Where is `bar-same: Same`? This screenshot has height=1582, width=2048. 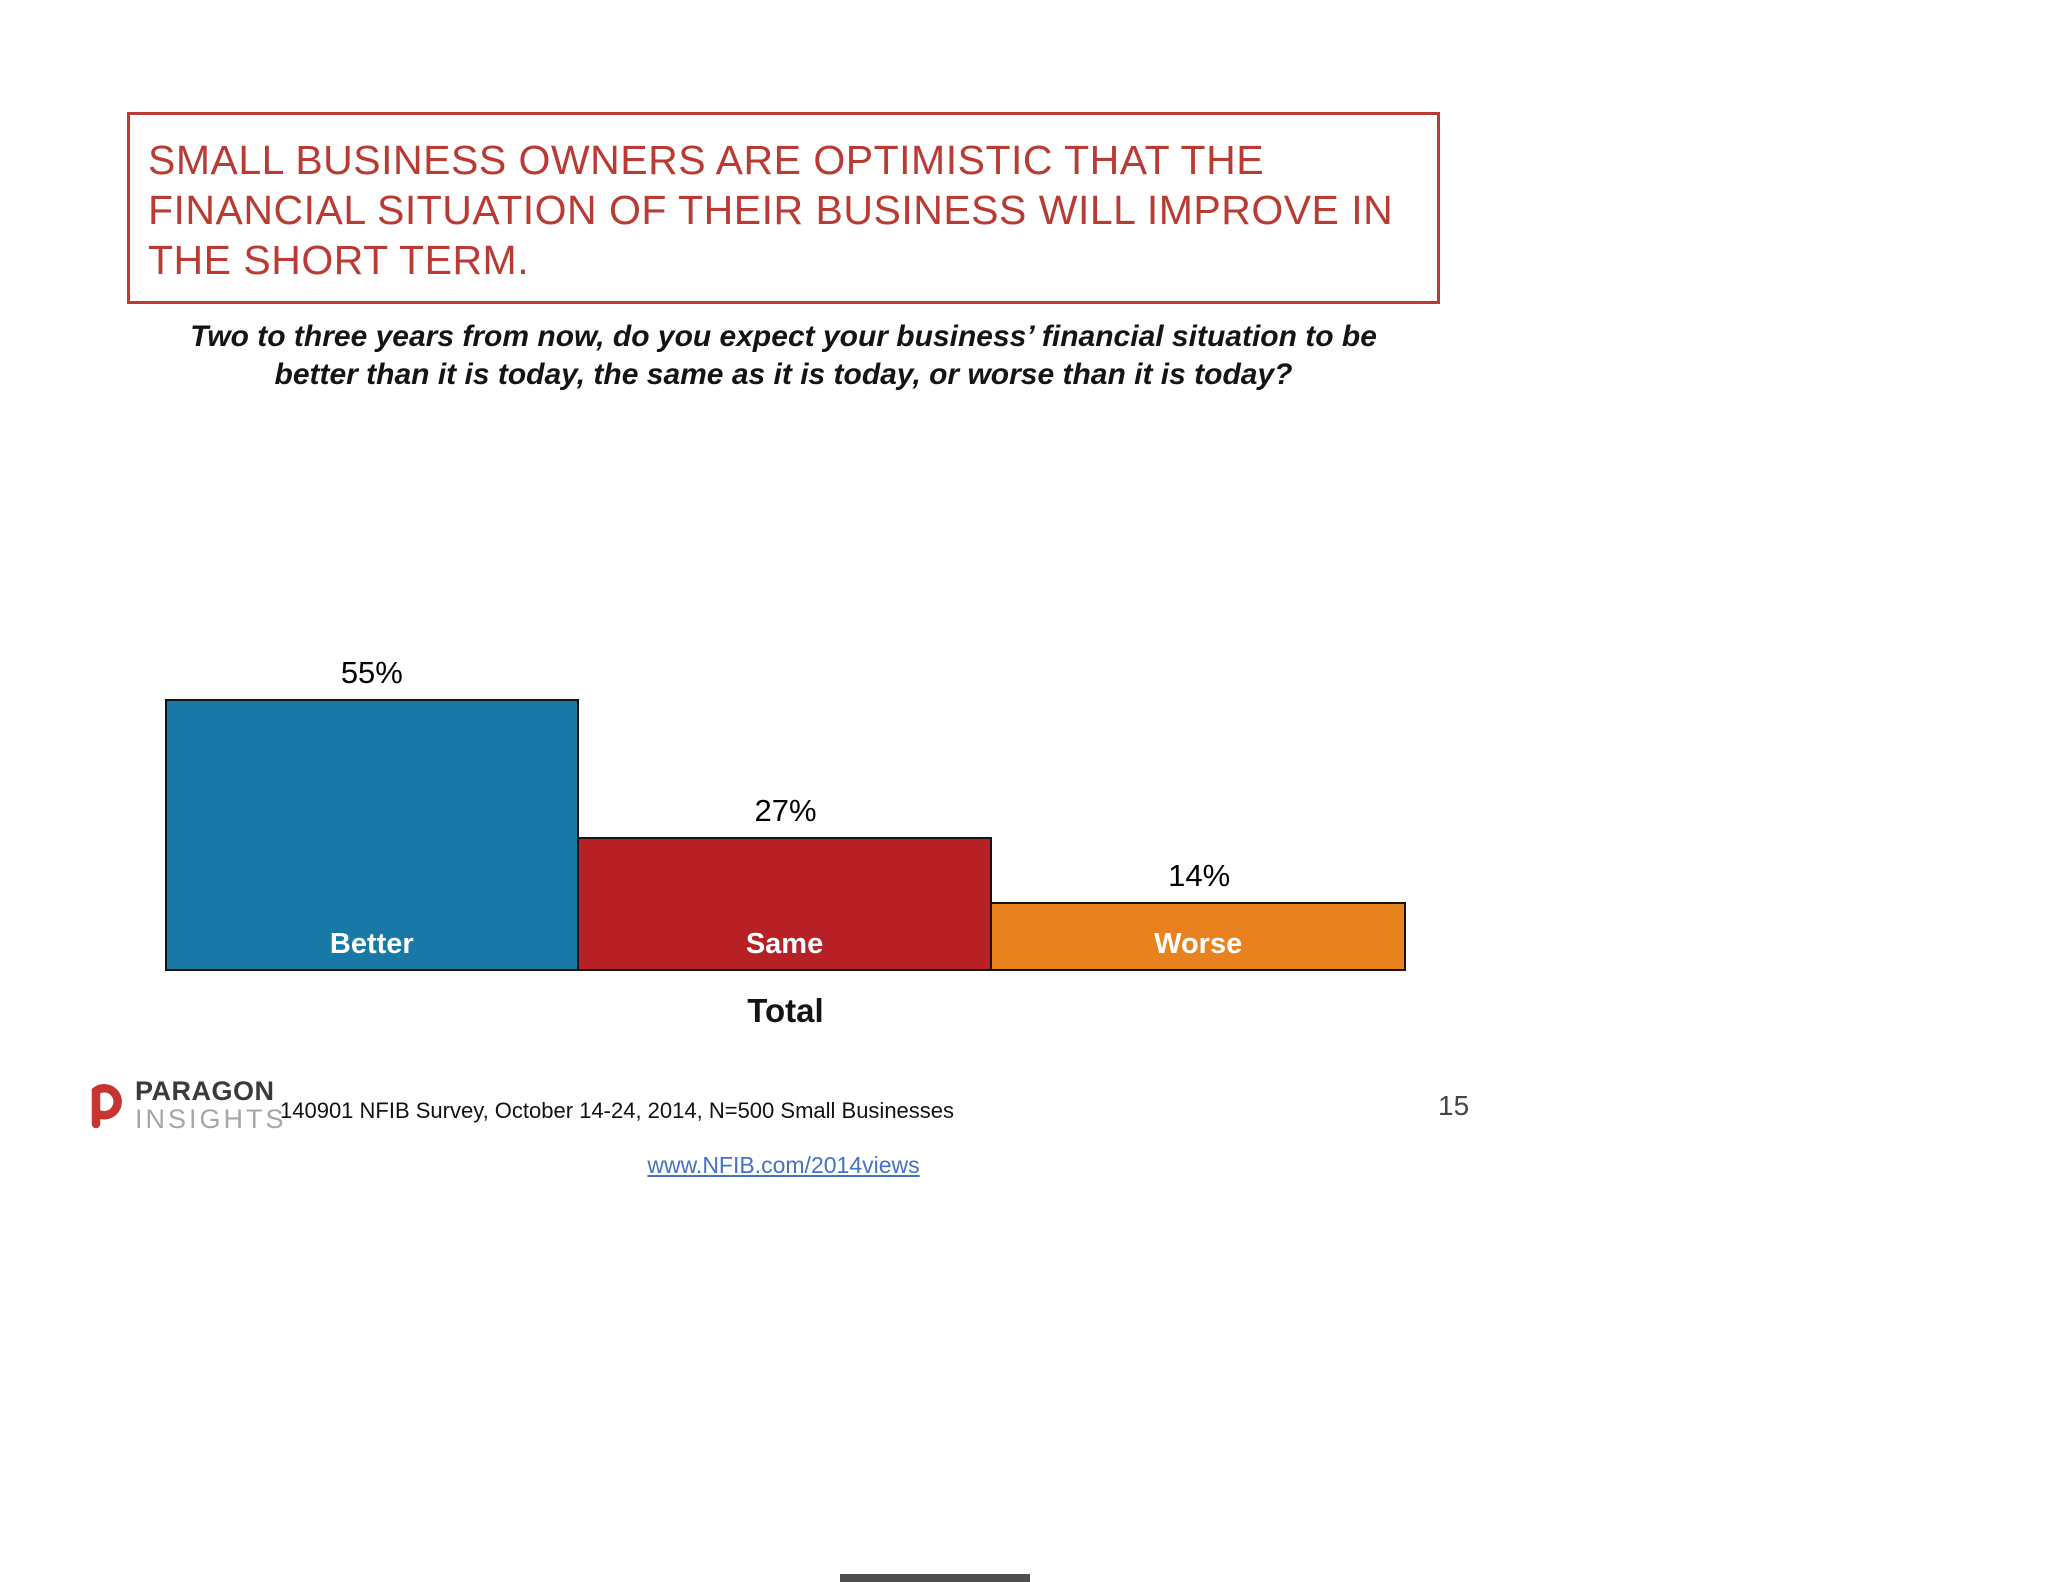 bar-same: Same is located at coordinates (784, 904).